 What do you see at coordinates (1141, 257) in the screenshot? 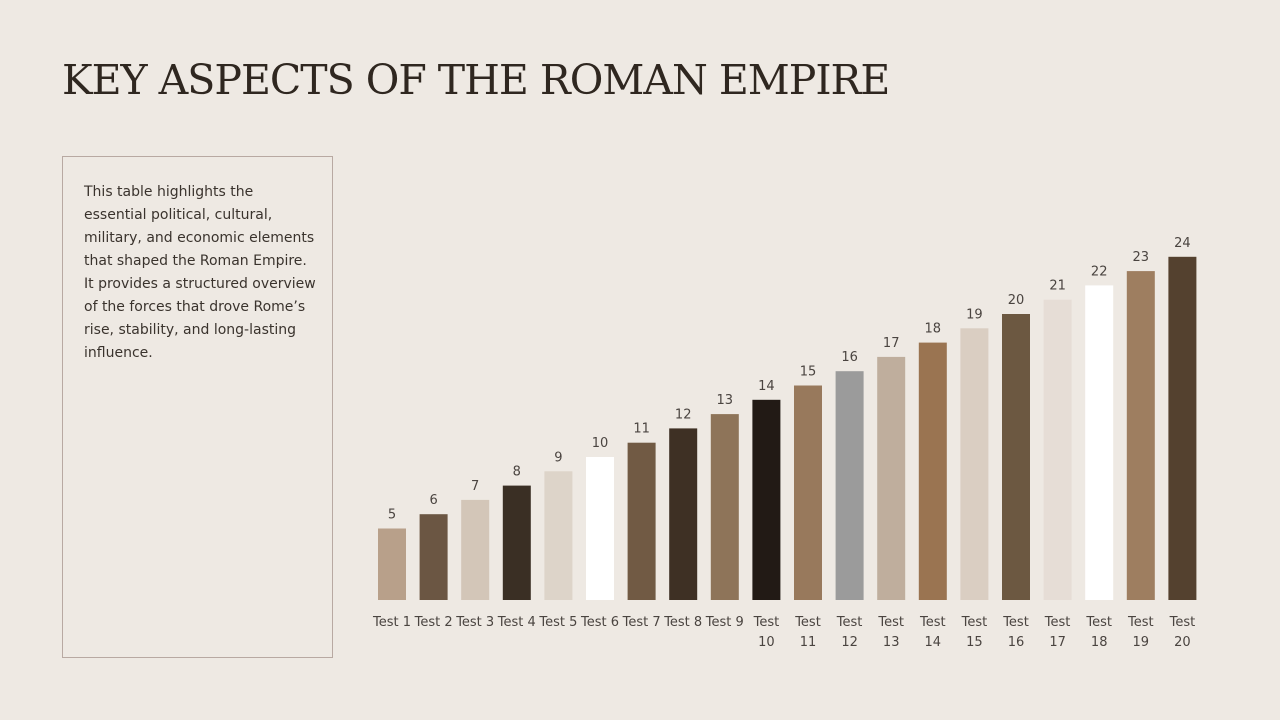
I see `data-label-19: 23` at bounding box center [1141, 257].